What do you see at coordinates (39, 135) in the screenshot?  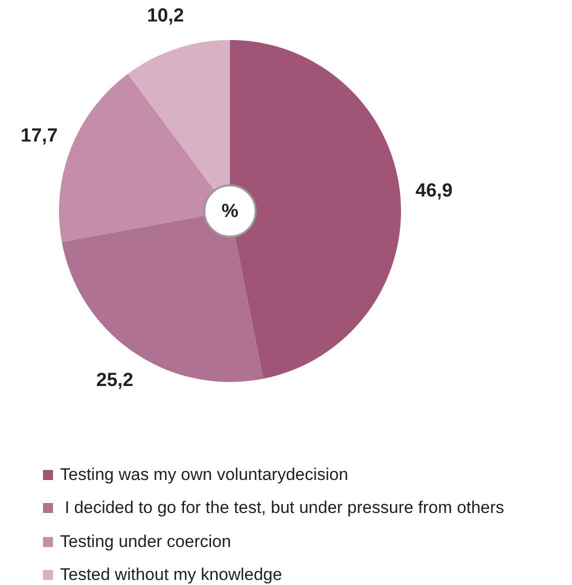 I see `data-label: 17,7` at bounding box center [39, 135].